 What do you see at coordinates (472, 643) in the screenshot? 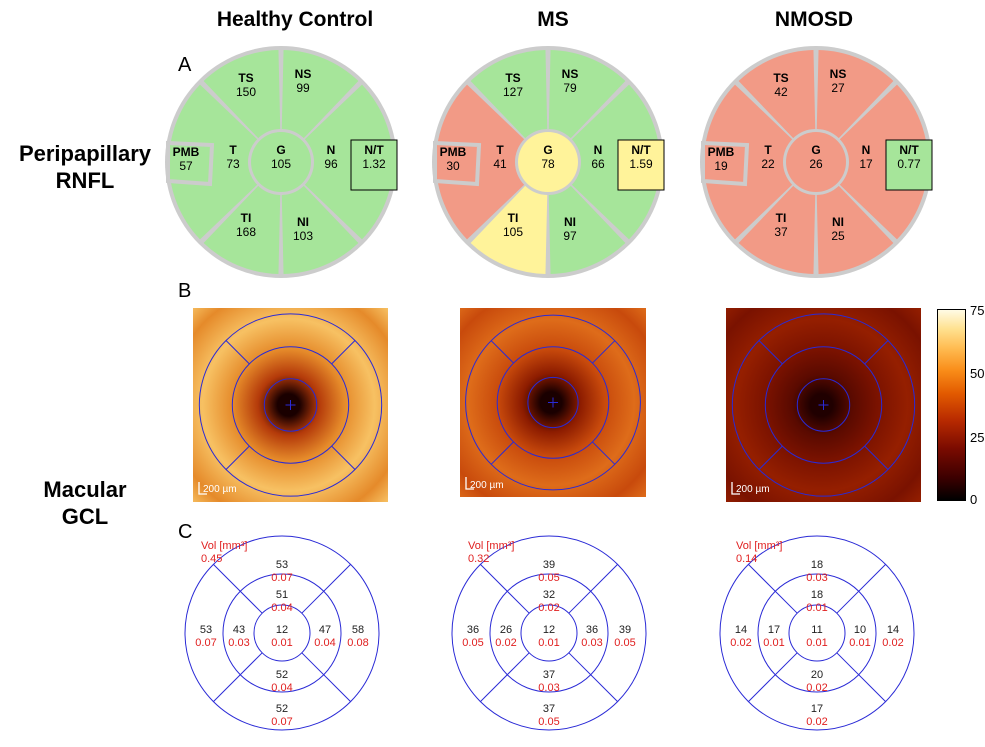
I see `volume-outer-left: 0.05` at bounding box center [472, 643].